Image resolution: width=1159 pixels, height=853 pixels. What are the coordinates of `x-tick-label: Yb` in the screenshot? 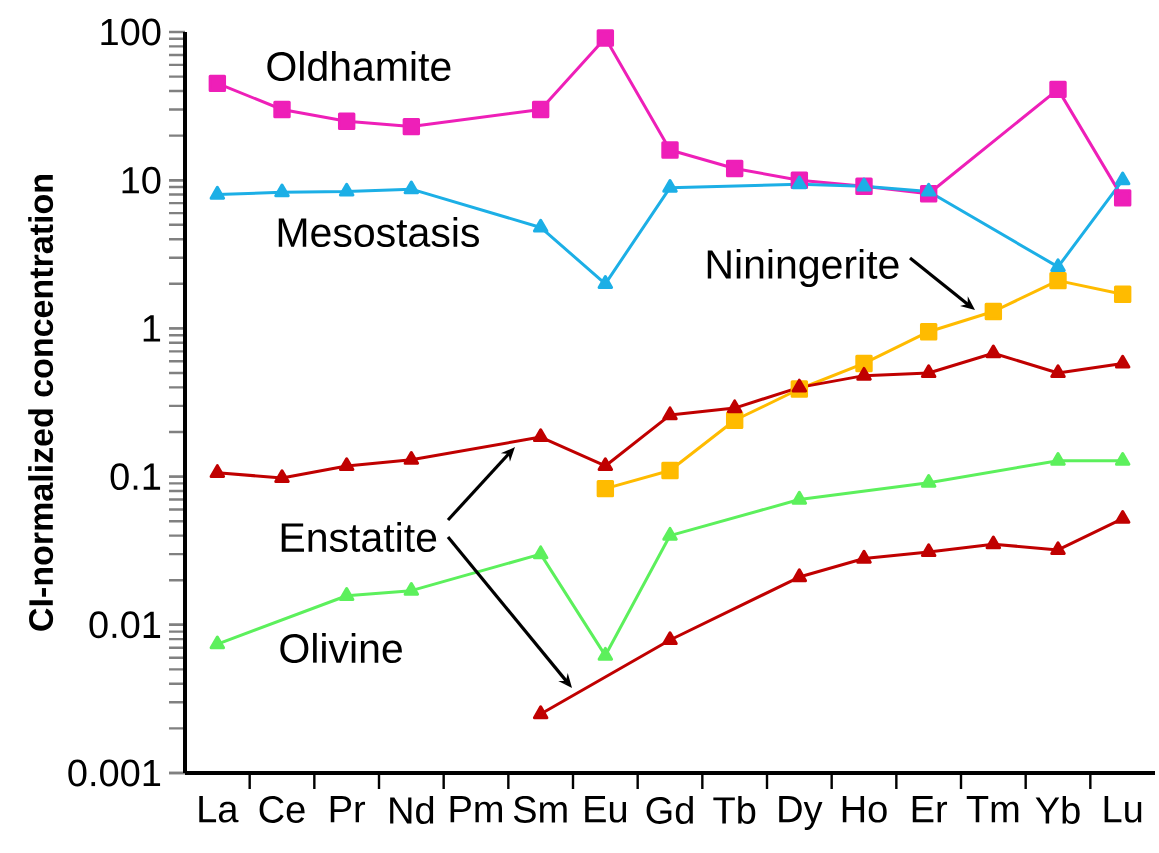 It's located at (1057, 810).